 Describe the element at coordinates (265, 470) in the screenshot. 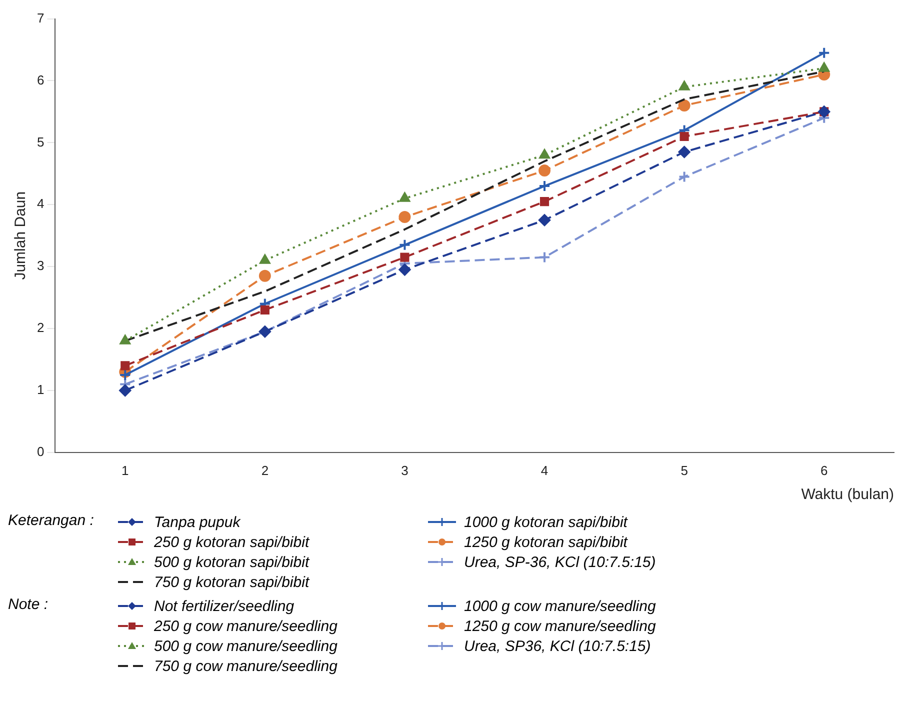

I see `x-tick-label: 2` at that location.